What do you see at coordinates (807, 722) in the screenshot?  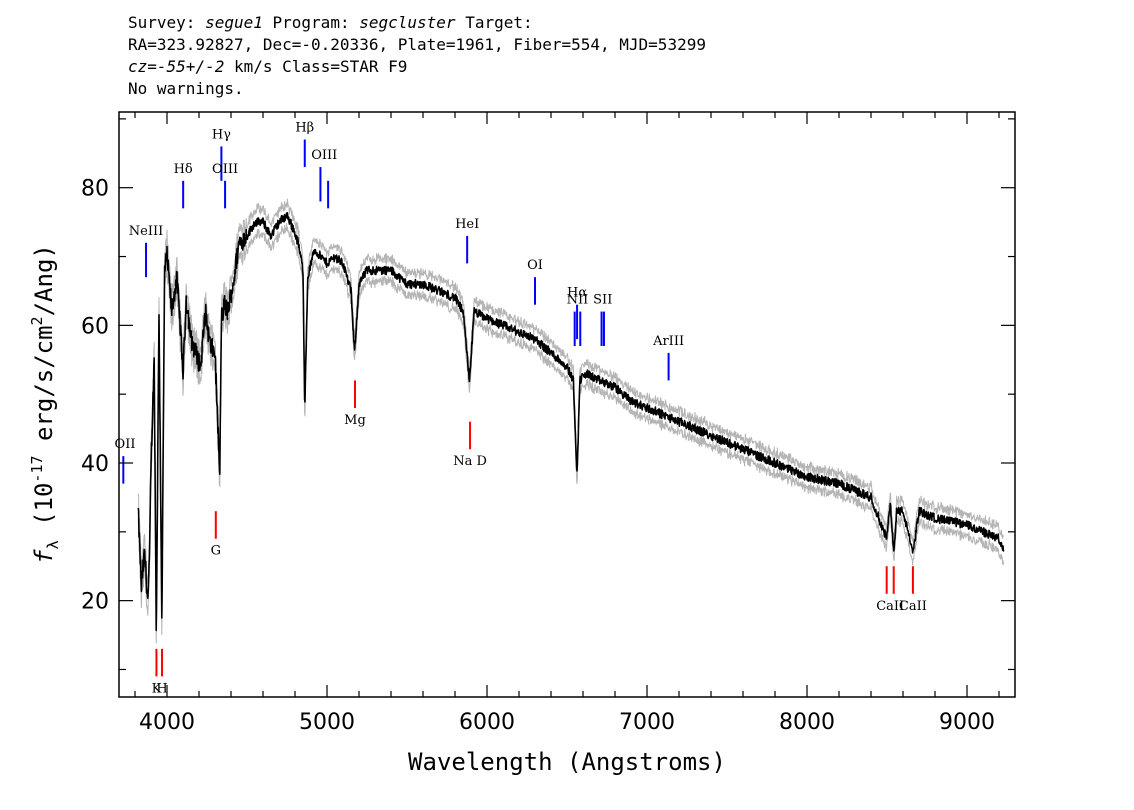 I see `x-tick-label: 8000` at bounding box center [807, 722].